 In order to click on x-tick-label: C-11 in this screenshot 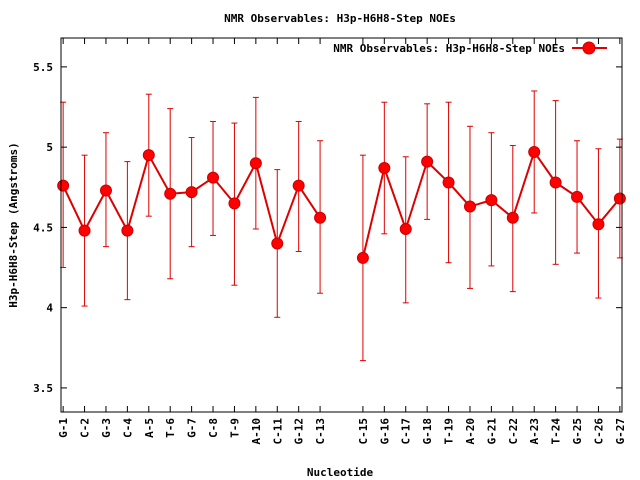, I will do `click(277, 431)`.